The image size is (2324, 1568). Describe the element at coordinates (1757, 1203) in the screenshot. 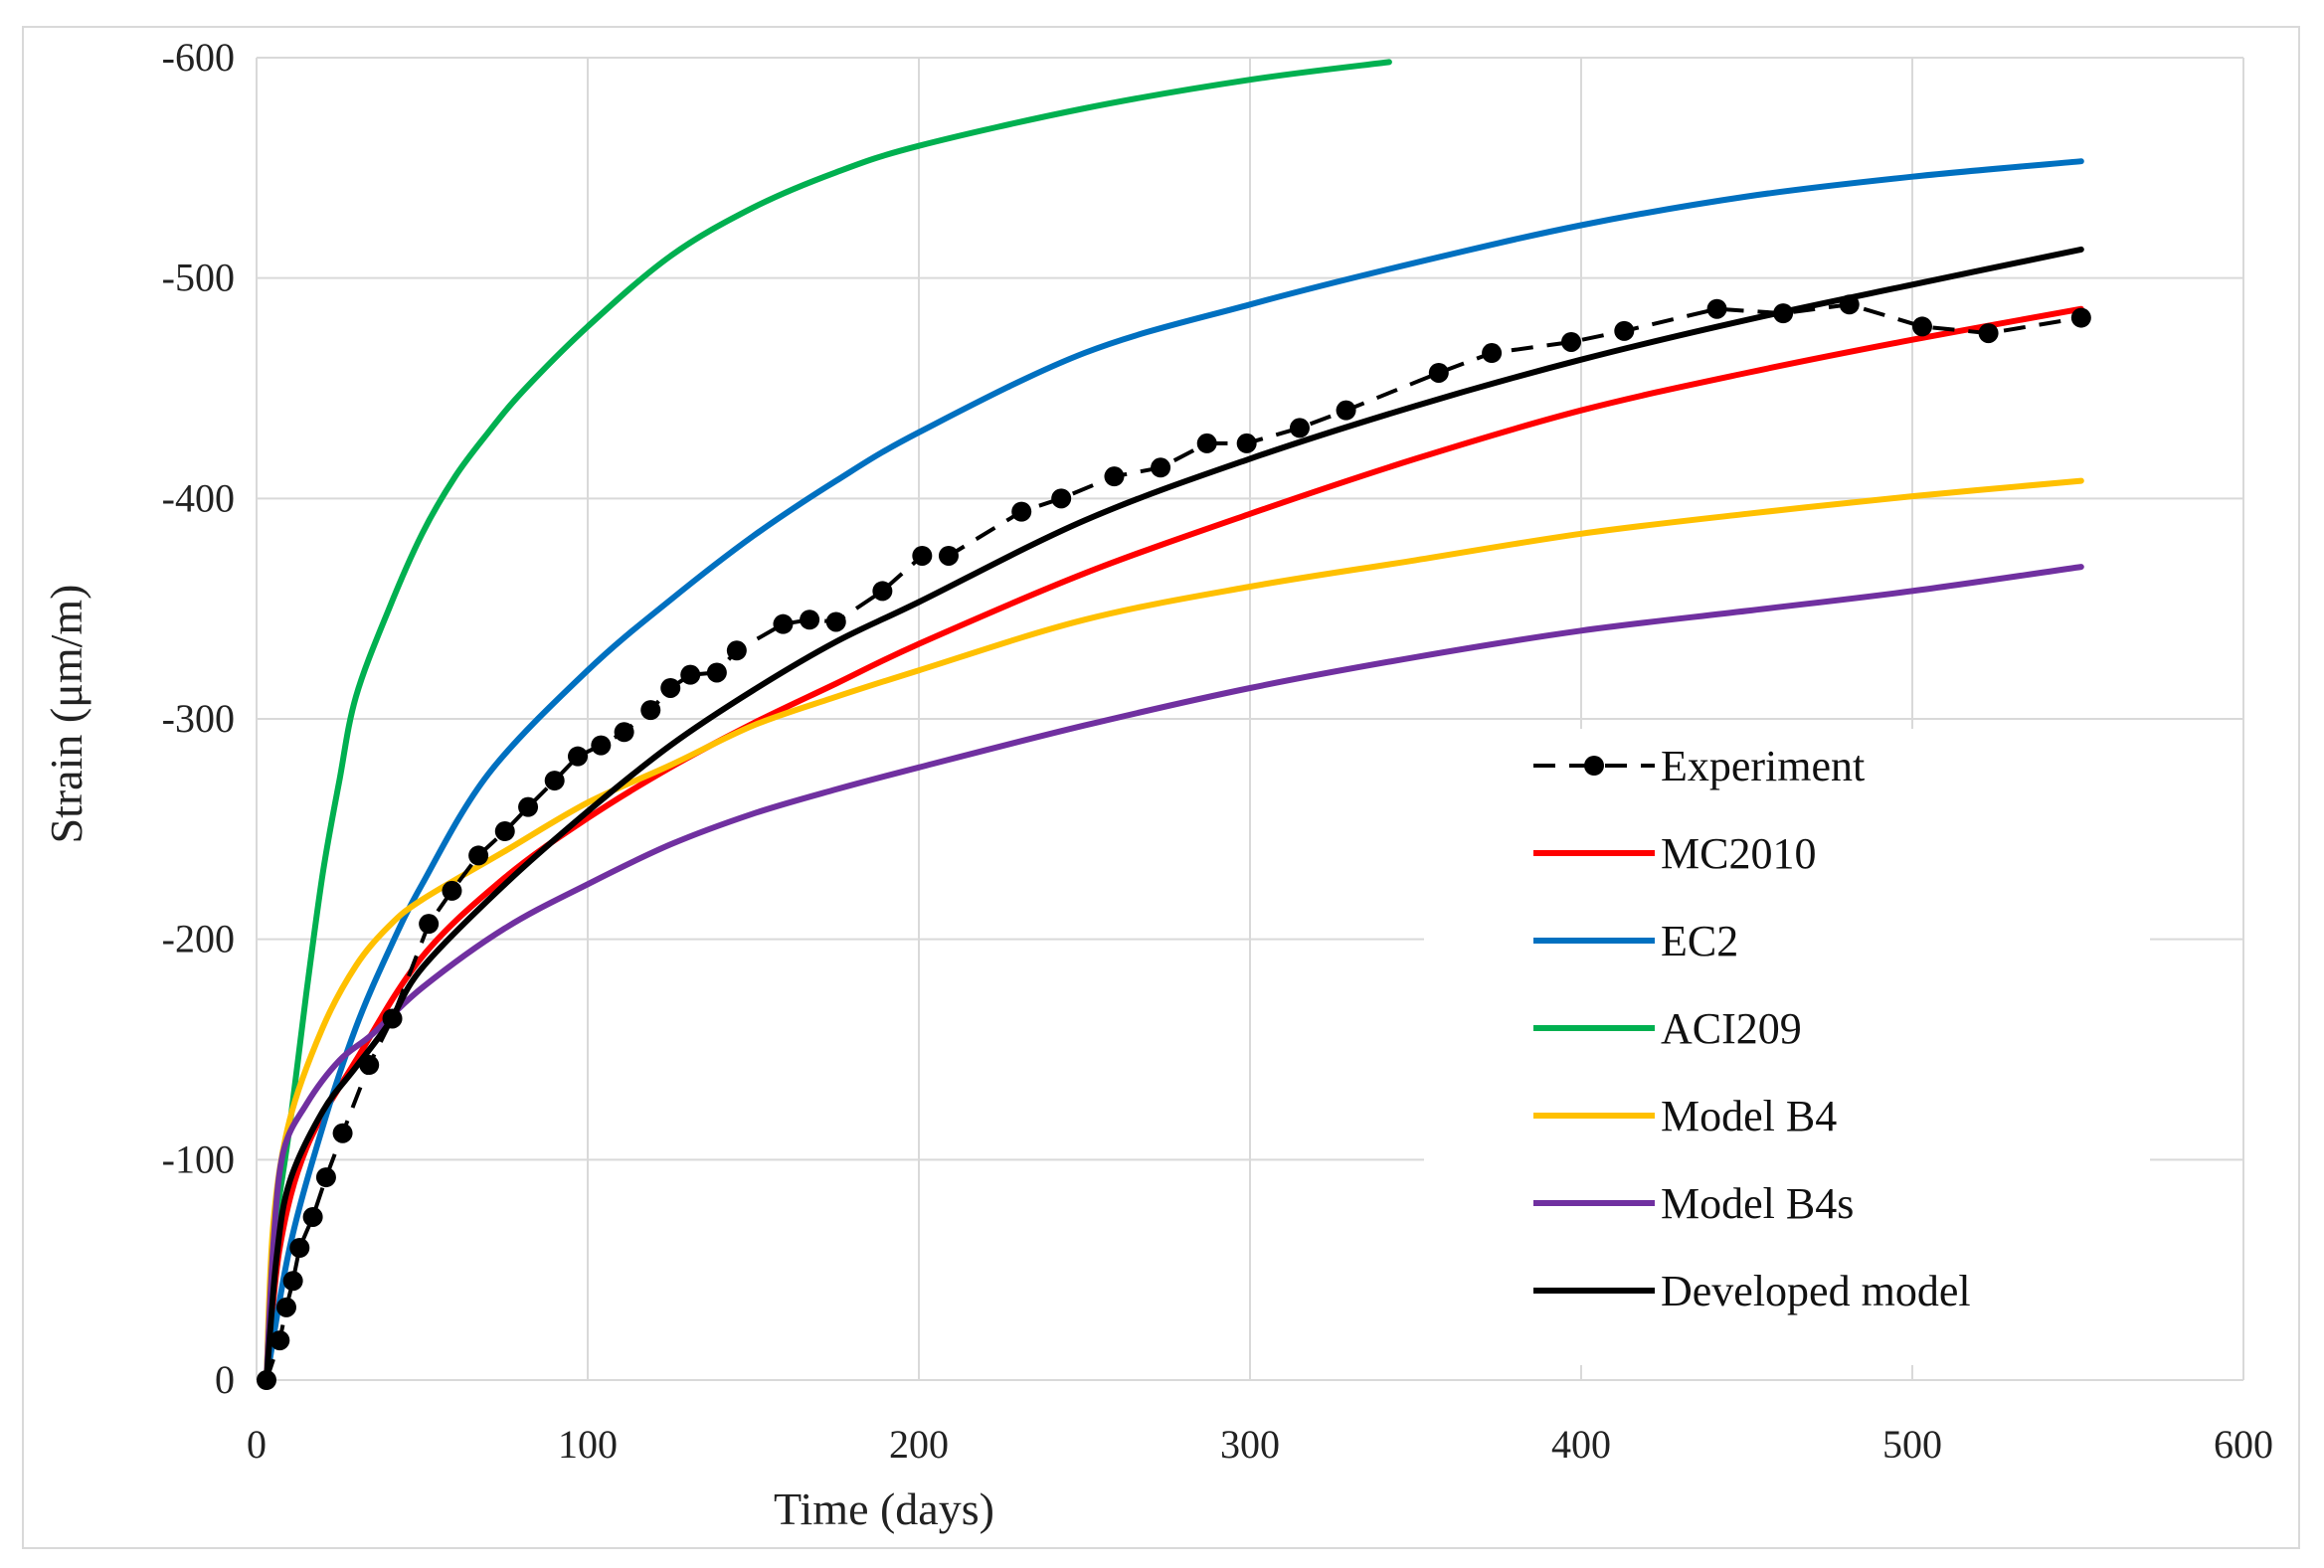

I see `legend-label-model-b4s: Model B4s` at that location.